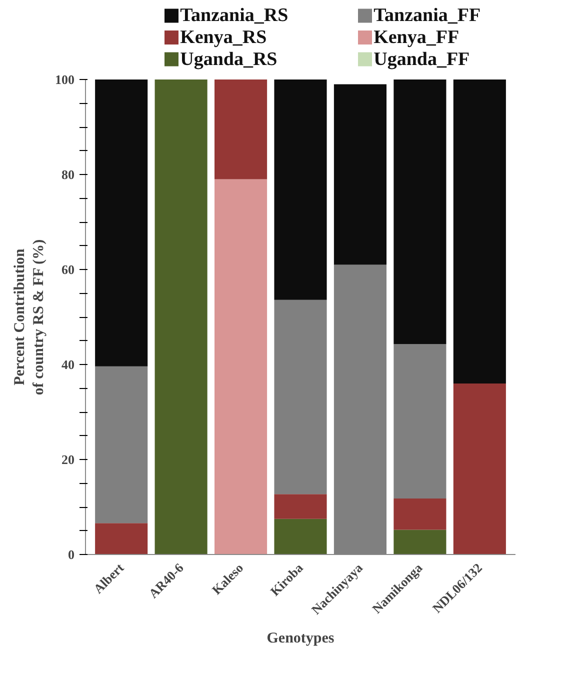 The image size is (569, 683). I want to click on y-tick-label: 0, so click(71, 554).